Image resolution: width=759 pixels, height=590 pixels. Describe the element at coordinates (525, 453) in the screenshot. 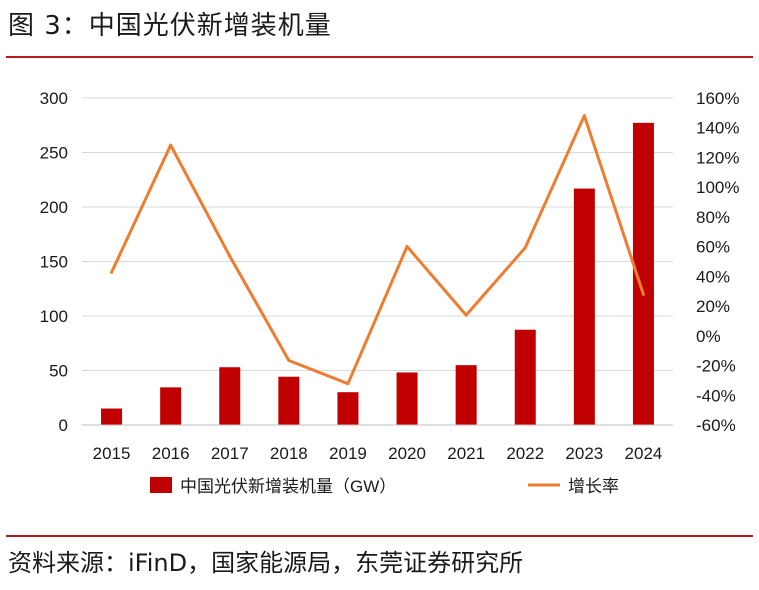

I see `x-tick-label: 2022` at that location.